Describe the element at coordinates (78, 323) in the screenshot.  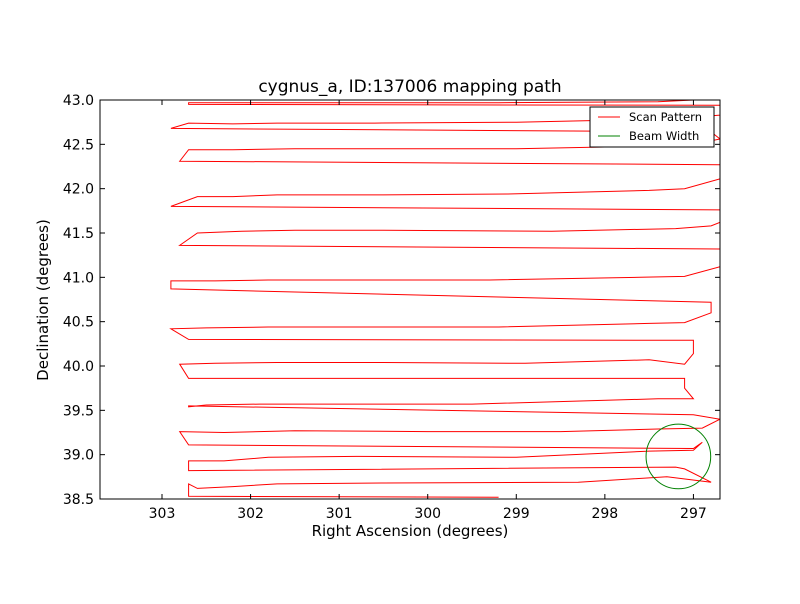
I see `y-tick-label: 40.5` at that location.